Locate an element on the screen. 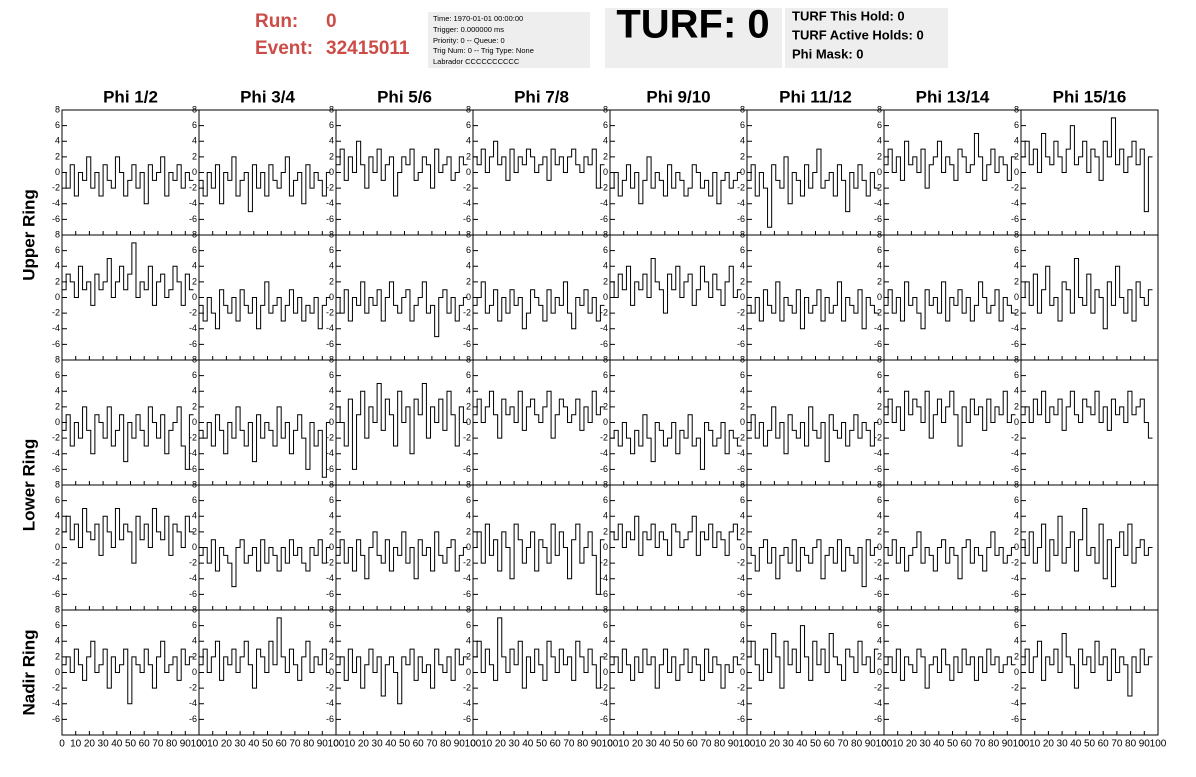  panel-frame is located at coordinates (678, 547).